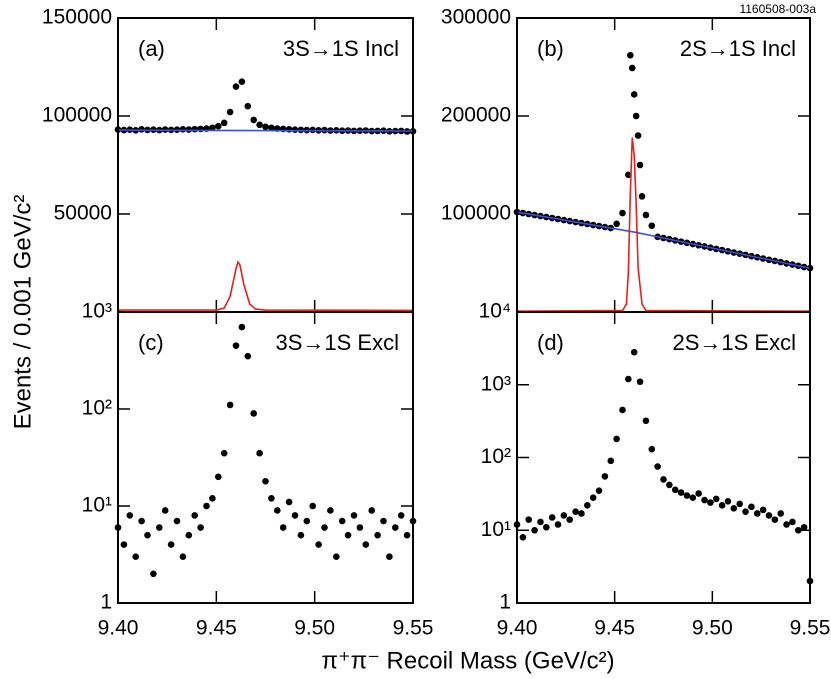  I want to click on y-axis-label: Events / 0.001 GeV/c², so click(22, 312).